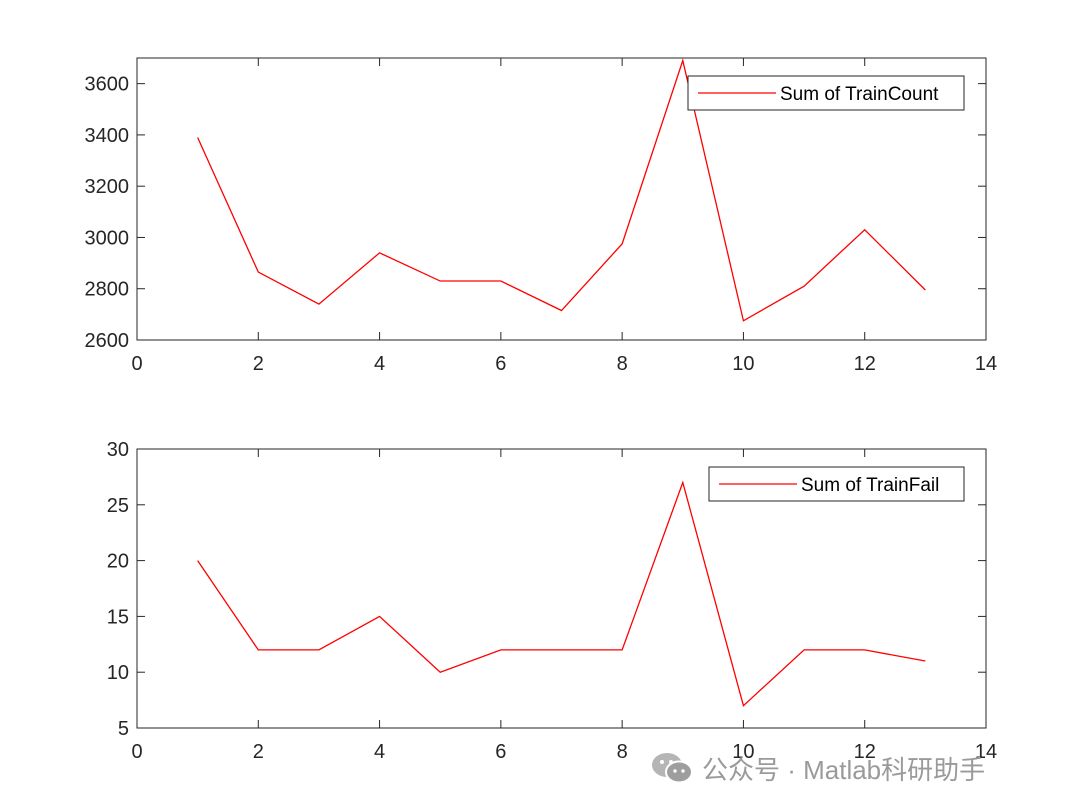  Describe the element at coordinates (118, 617) in the screenshot. I see `y-tick-label: 15` at that location.